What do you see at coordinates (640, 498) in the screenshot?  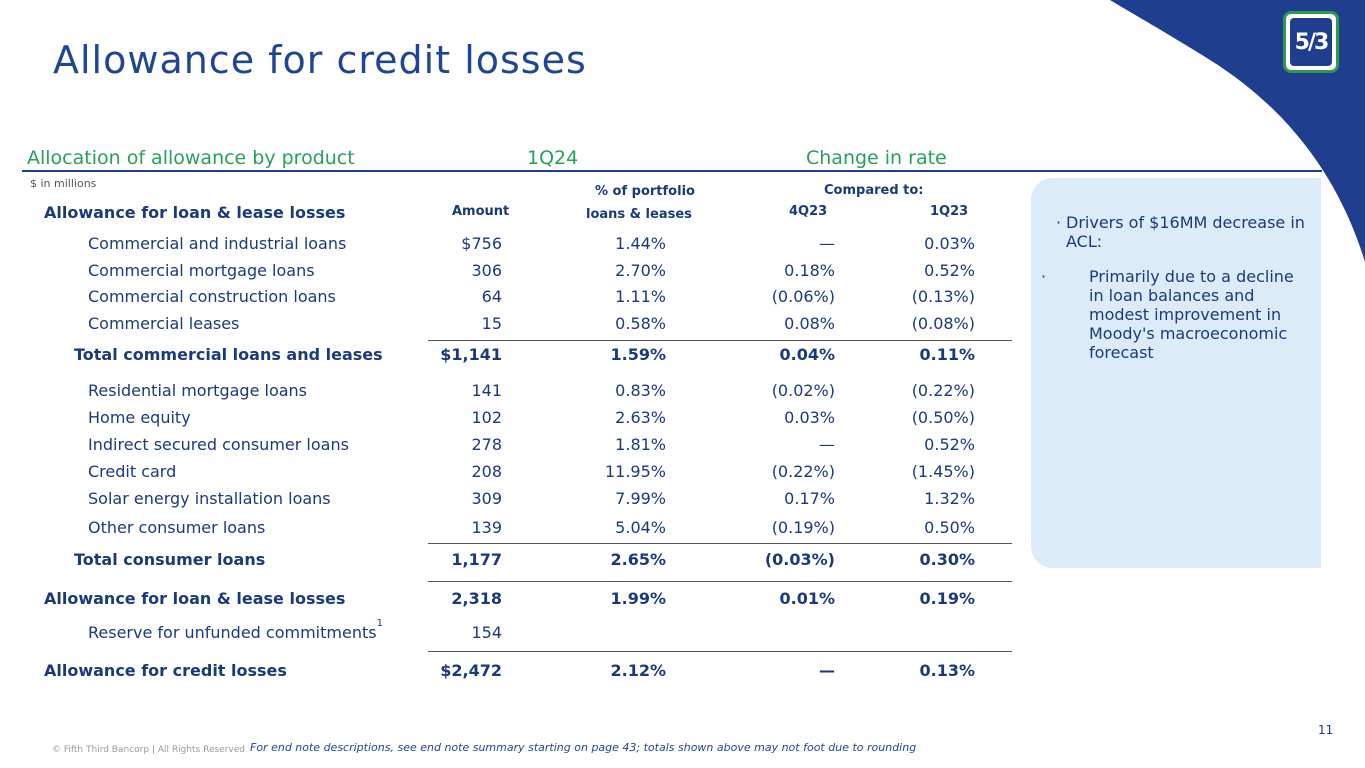 I see `row-pct: 7.99%` at bounding box center [640, 498].